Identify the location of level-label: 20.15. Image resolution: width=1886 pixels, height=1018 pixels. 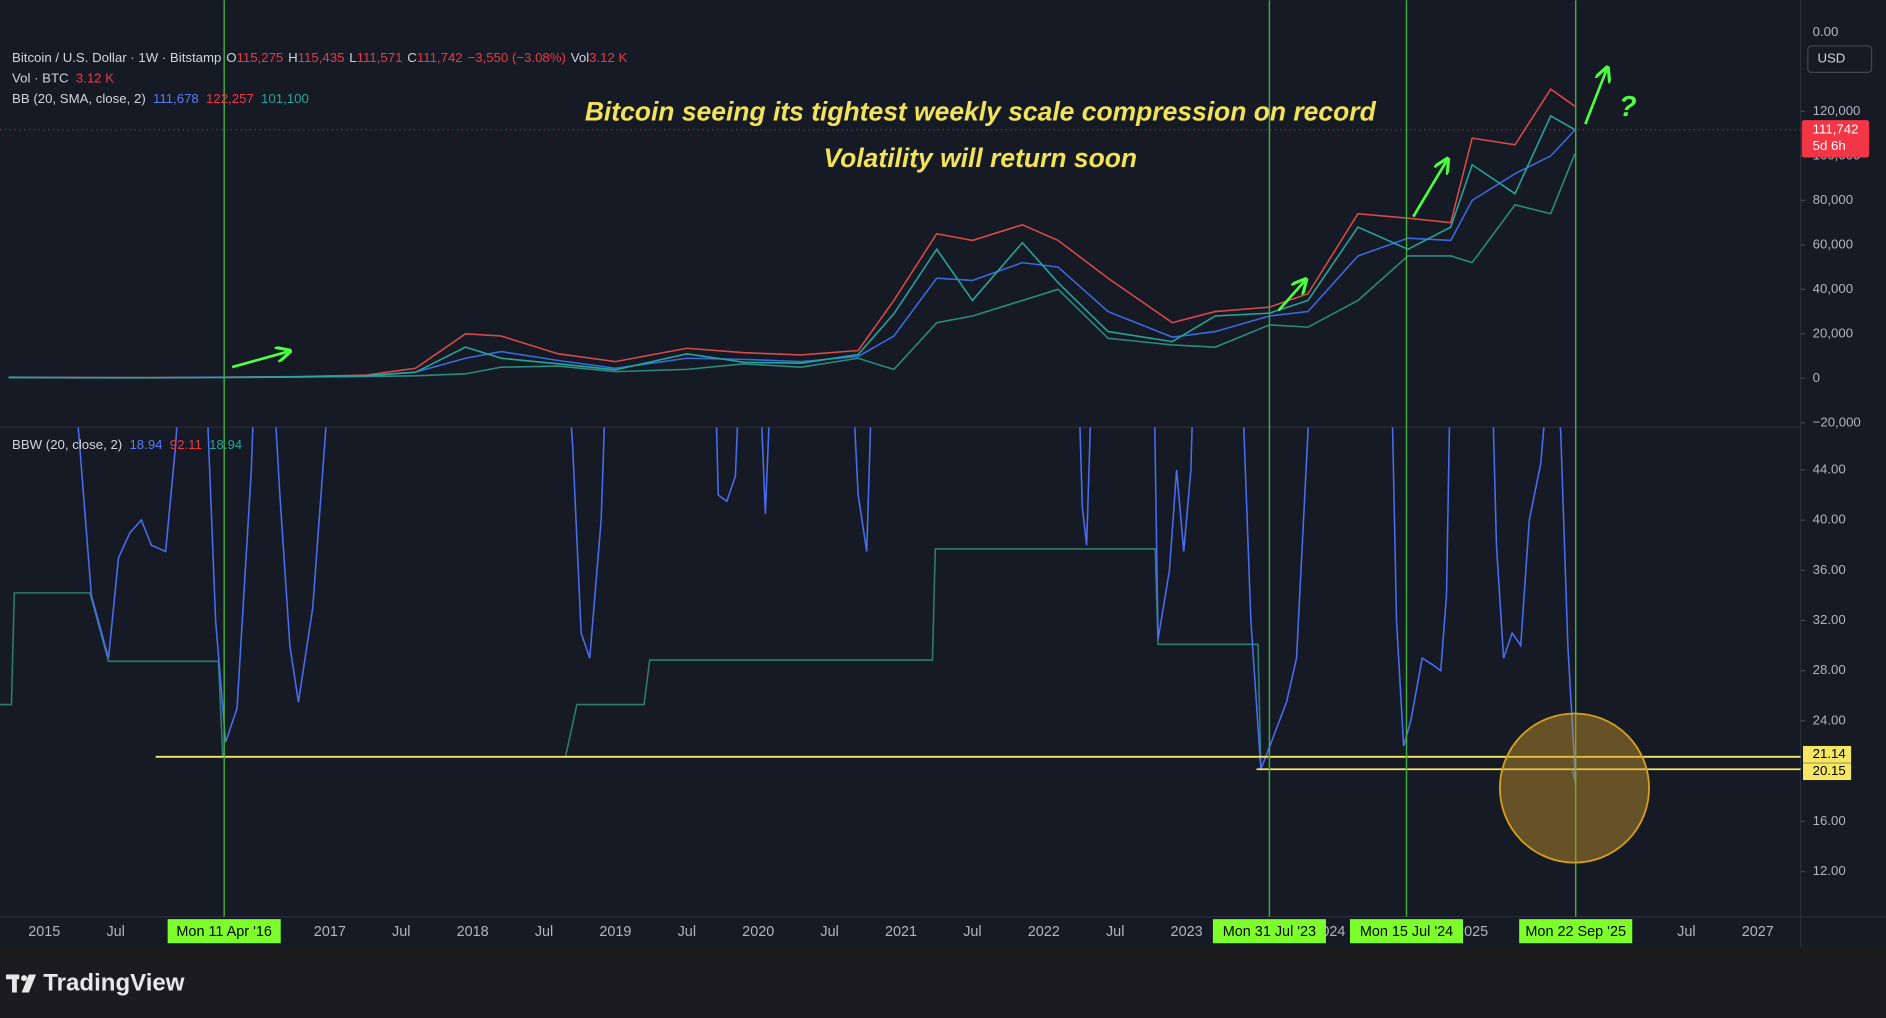
(1829, 770).